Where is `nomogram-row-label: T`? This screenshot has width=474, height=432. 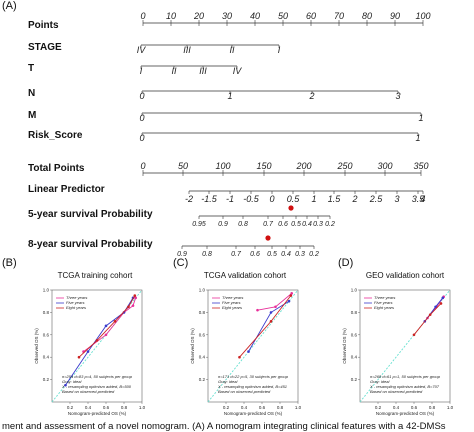
nomogram-row-label: T is located at coordinates (31, 68).